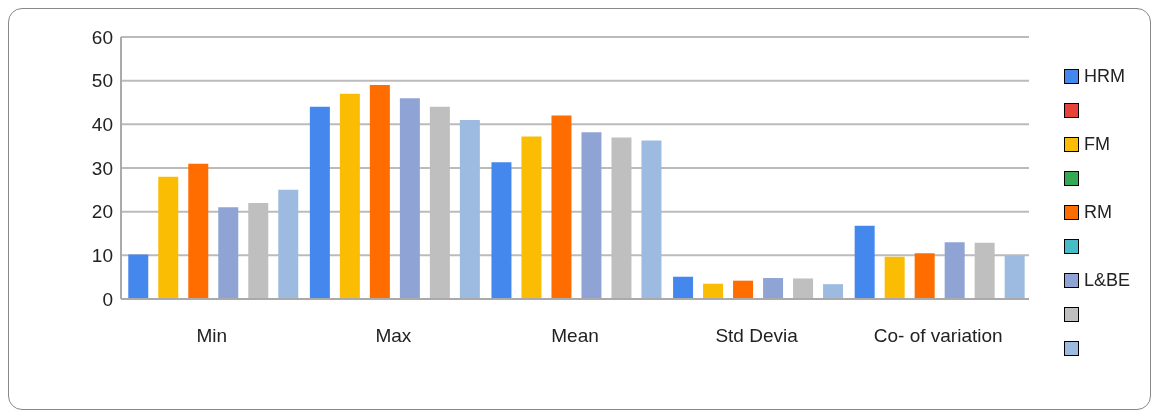 Image resolution: width=1159 pixels, height=418 pixels. Describe the element at coordinates (1104, 76) in the screenshot. I see `legend-label: HRM` at that location.